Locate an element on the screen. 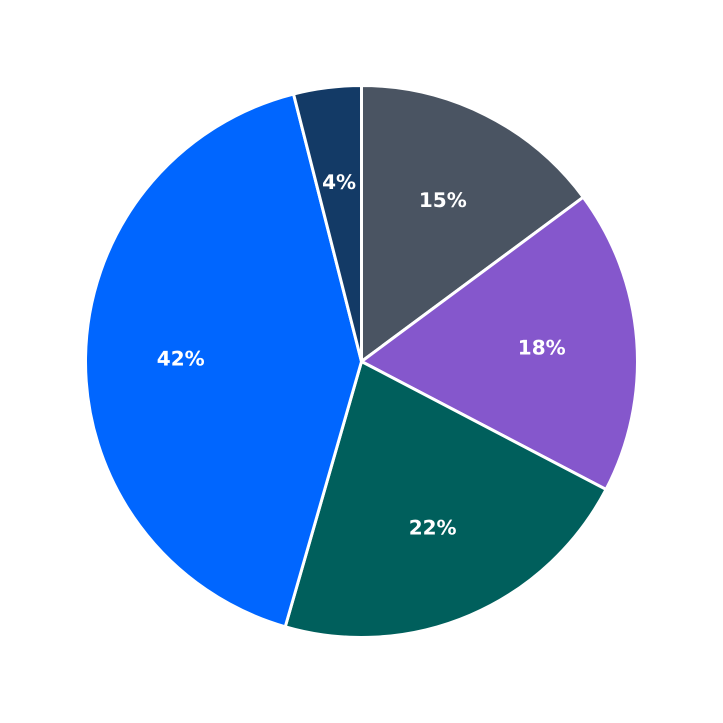  data-label: 18% is located at coordinates (542, 347).